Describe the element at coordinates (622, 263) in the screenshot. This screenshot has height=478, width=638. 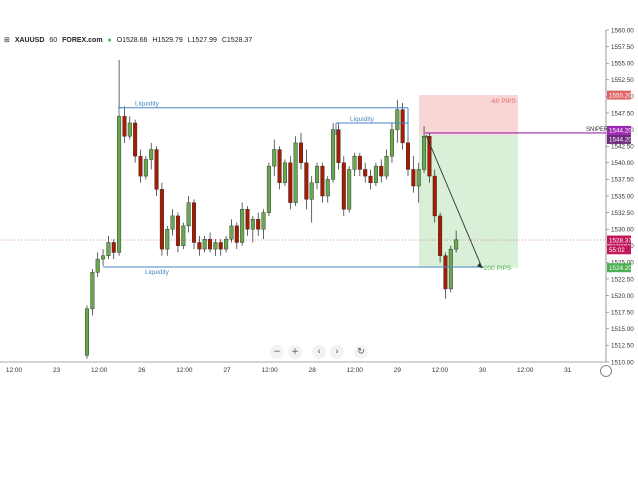
I see `y-tick-label: 1525.00` at that location.